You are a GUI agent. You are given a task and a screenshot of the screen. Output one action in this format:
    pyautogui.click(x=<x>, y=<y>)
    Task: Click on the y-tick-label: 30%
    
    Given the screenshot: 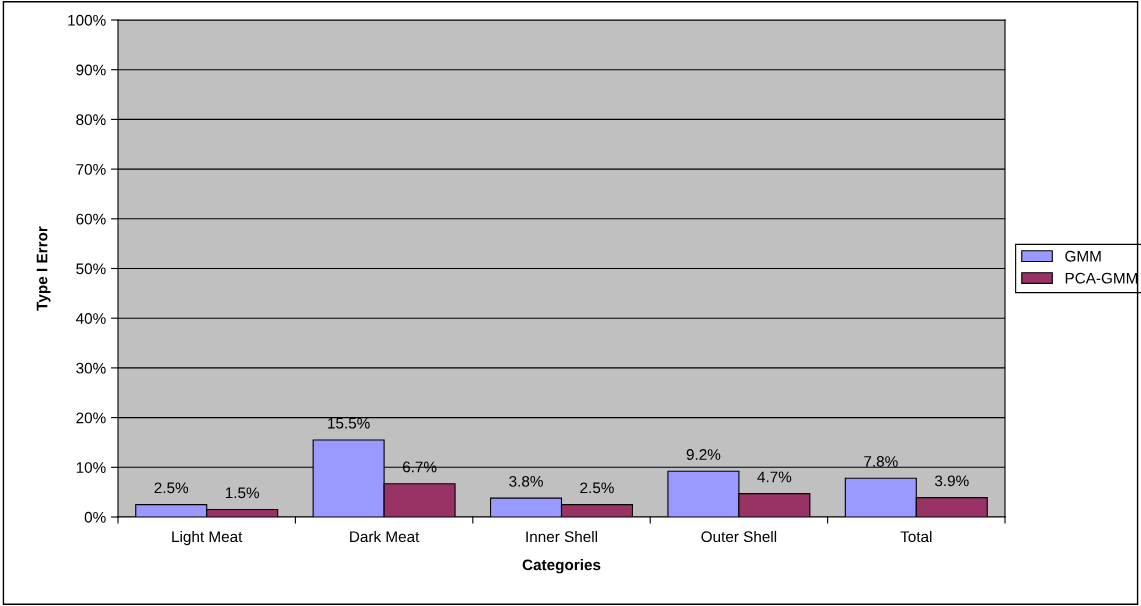 What is the action you would take?
    pyautogui.click(x=91, y=368)
    